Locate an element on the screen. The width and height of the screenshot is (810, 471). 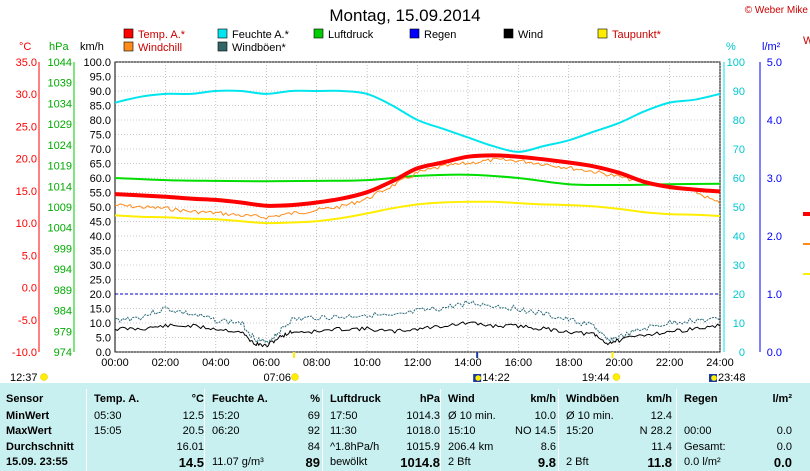
stats-press-value: 1018.0 is located at coordinates (423, 431).